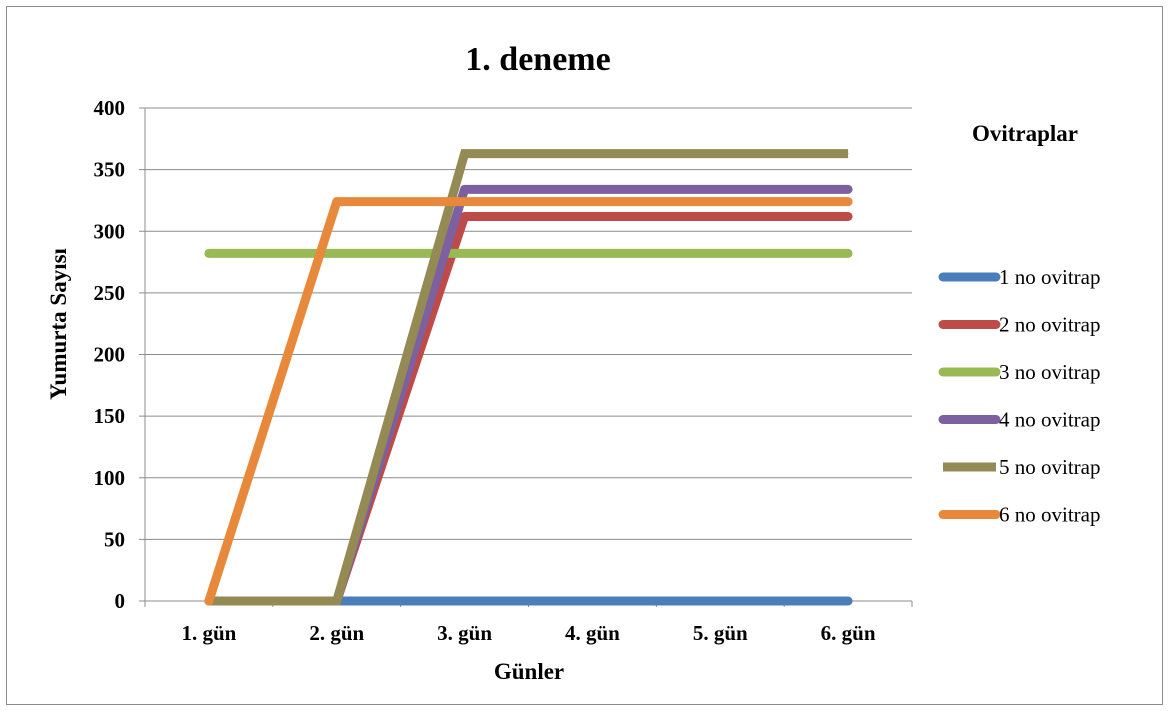 The image size is (1171, 711). What do you see at coordinates (529, 671) in the screenshot?
I see `x-axis-title: Günler` at bounding box center [529, 671].